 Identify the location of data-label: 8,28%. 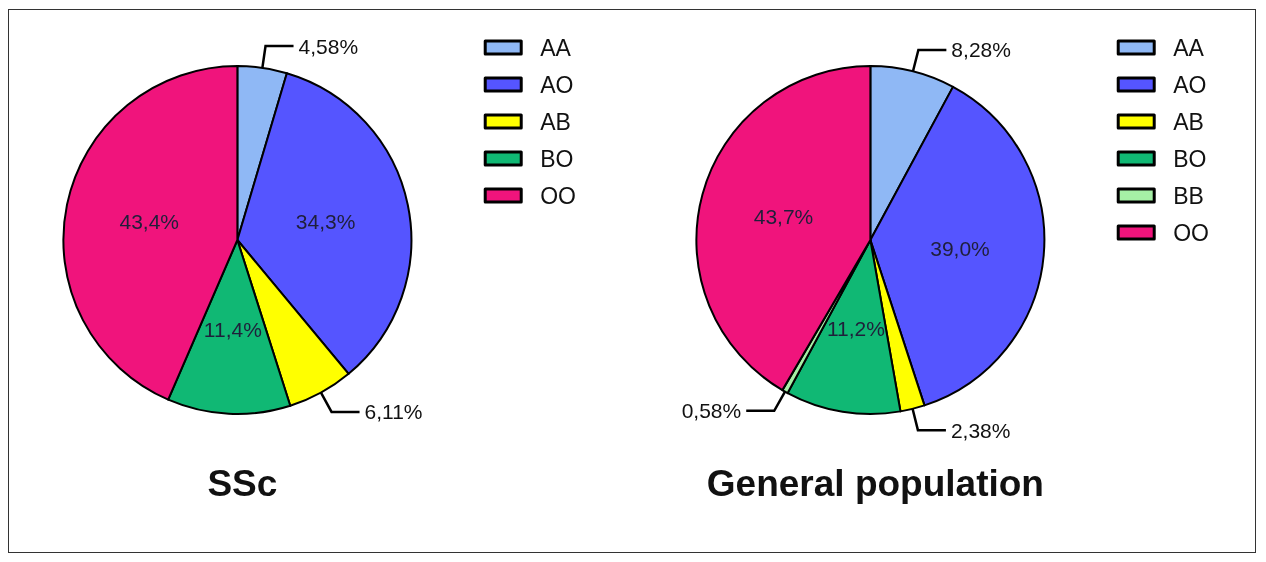
(981, 50).